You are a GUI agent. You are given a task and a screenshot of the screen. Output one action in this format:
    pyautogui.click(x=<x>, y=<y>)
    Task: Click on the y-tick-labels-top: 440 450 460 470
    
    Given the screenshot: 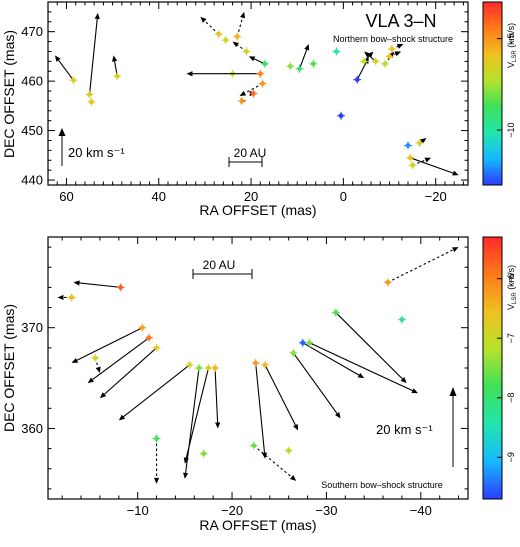 What is the action you would take?
    pyautogui.click(x=32, y=105)
    